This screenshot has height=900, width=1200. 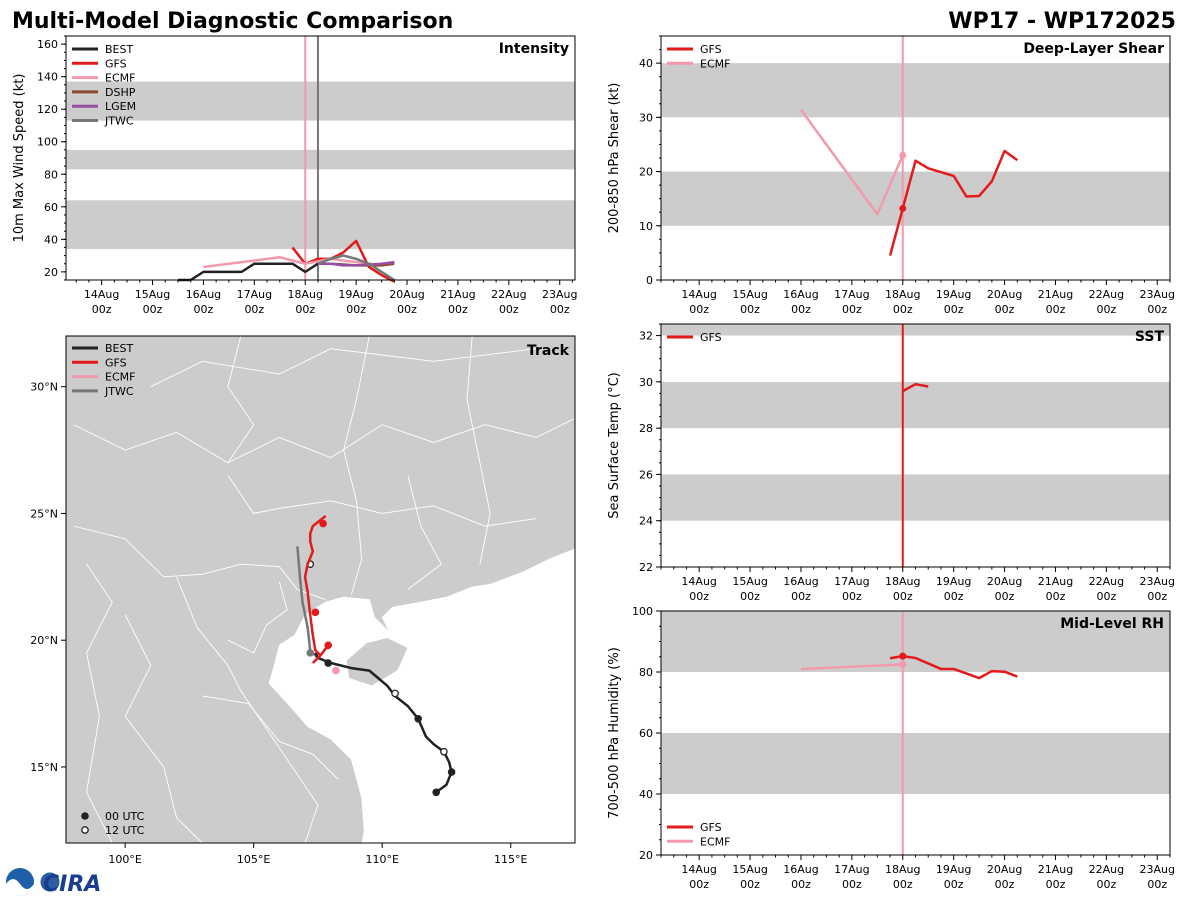 I want to click on cira-logo: CIRA, so click(x=53, y=882).